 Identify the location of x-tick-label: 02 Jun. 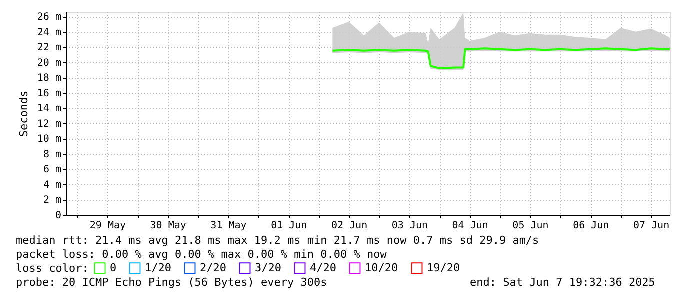
(349, 226).